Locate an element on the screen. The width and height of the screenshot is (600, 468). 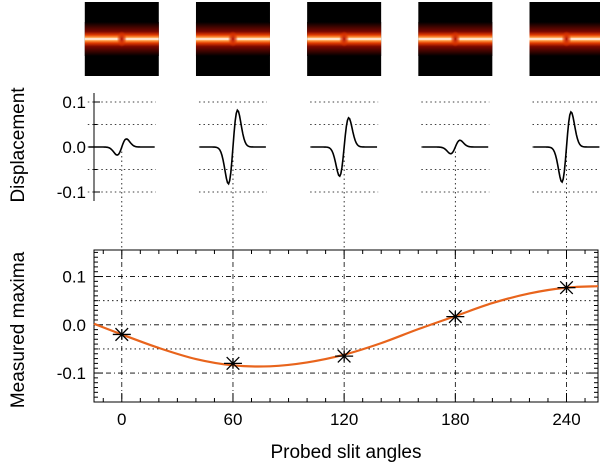
x-tick-label: 180 is located at coordinates (455, 419).